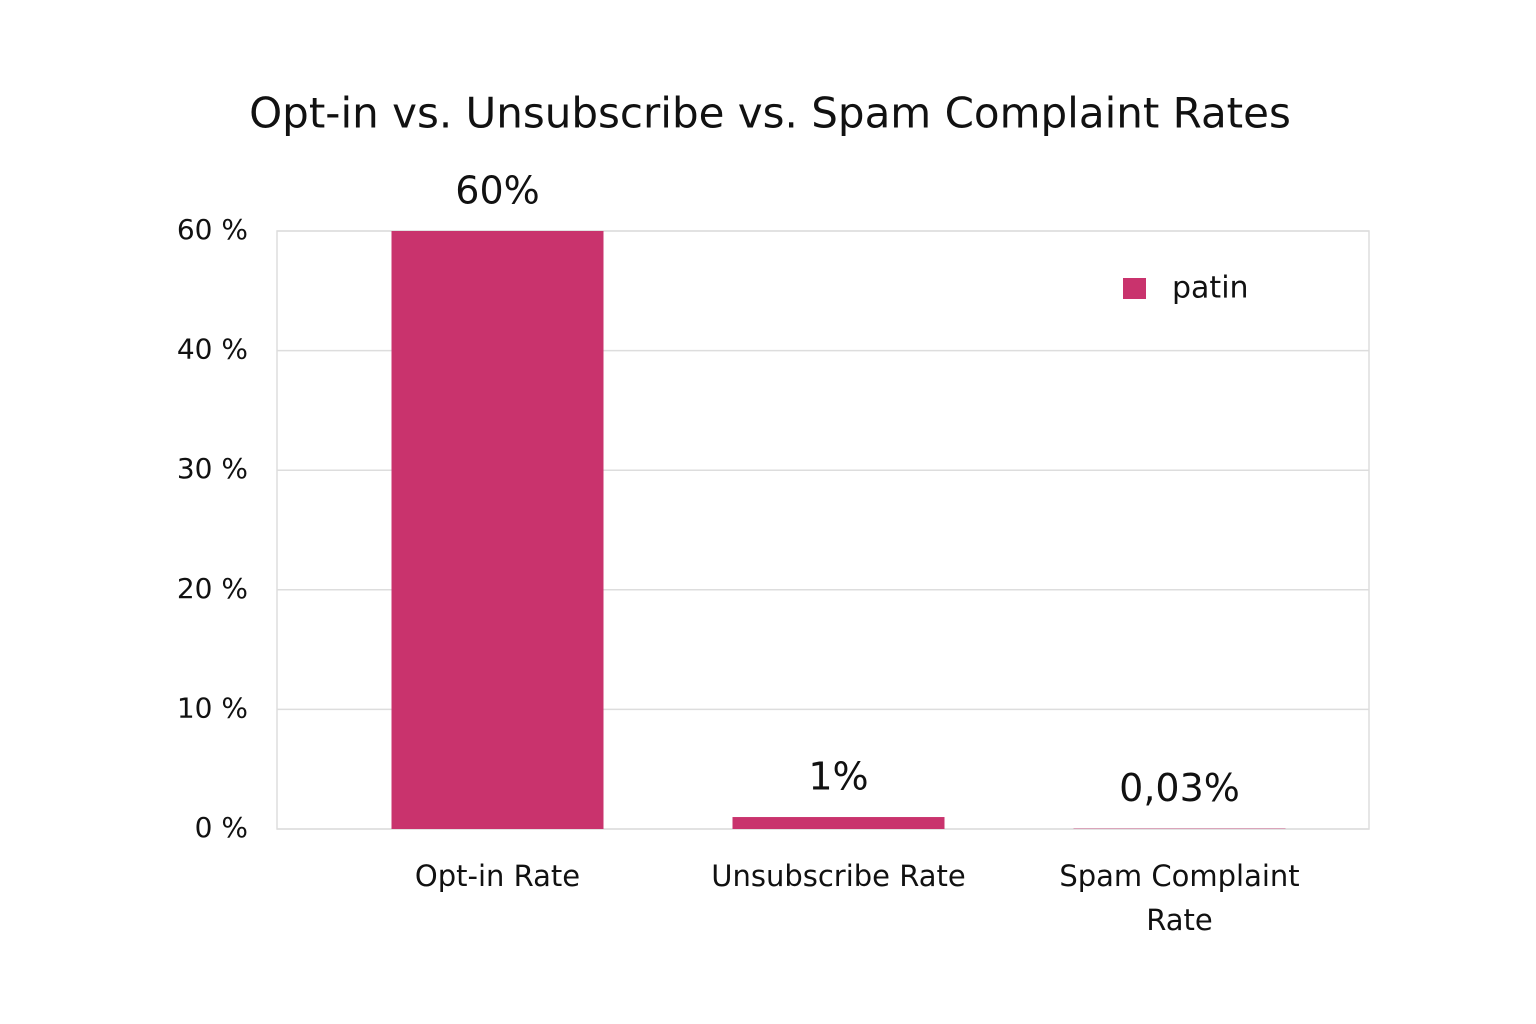  What do you see at coordinates (838, 876) in the screenshot?
I see `x-tick-label: Unsubscribe Rate` at bounding box center [838, 876].